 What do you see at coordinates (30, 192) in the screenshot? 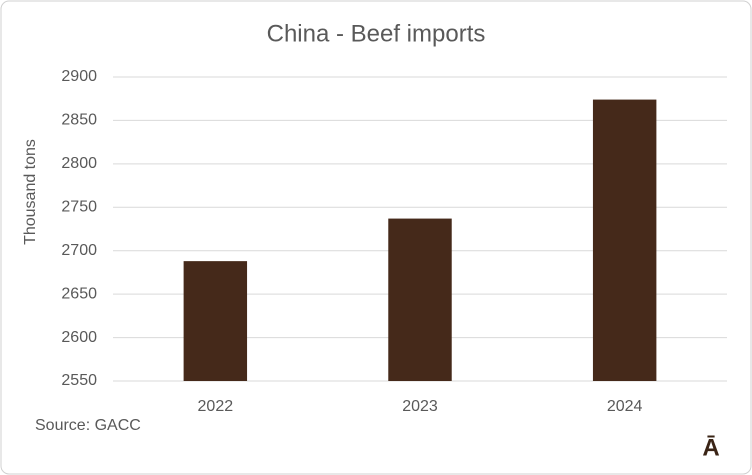
I see `y-axis-label: Thousand tons` at bounding box center [30, 192].